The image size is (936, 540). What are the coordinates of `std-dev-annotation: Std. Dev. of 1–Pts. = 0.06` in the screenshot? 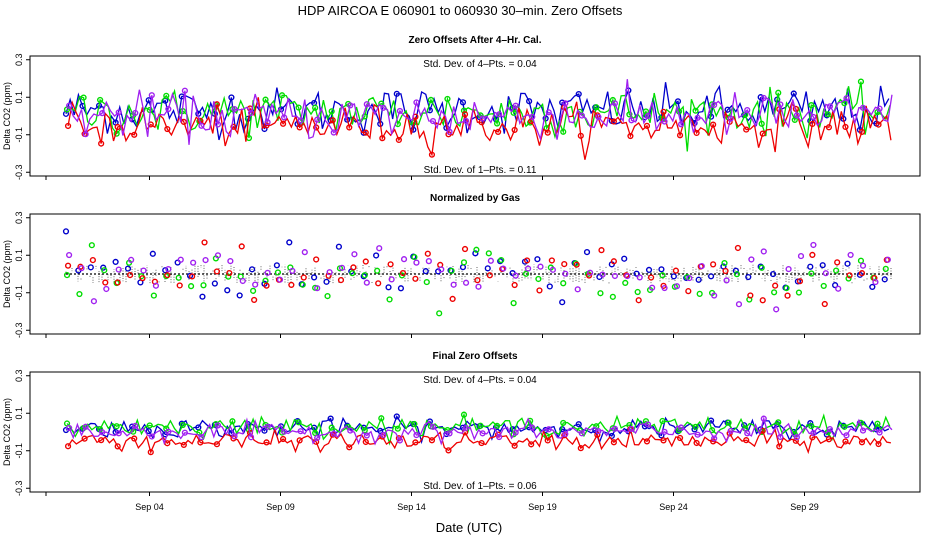 It's located at (480, 486).